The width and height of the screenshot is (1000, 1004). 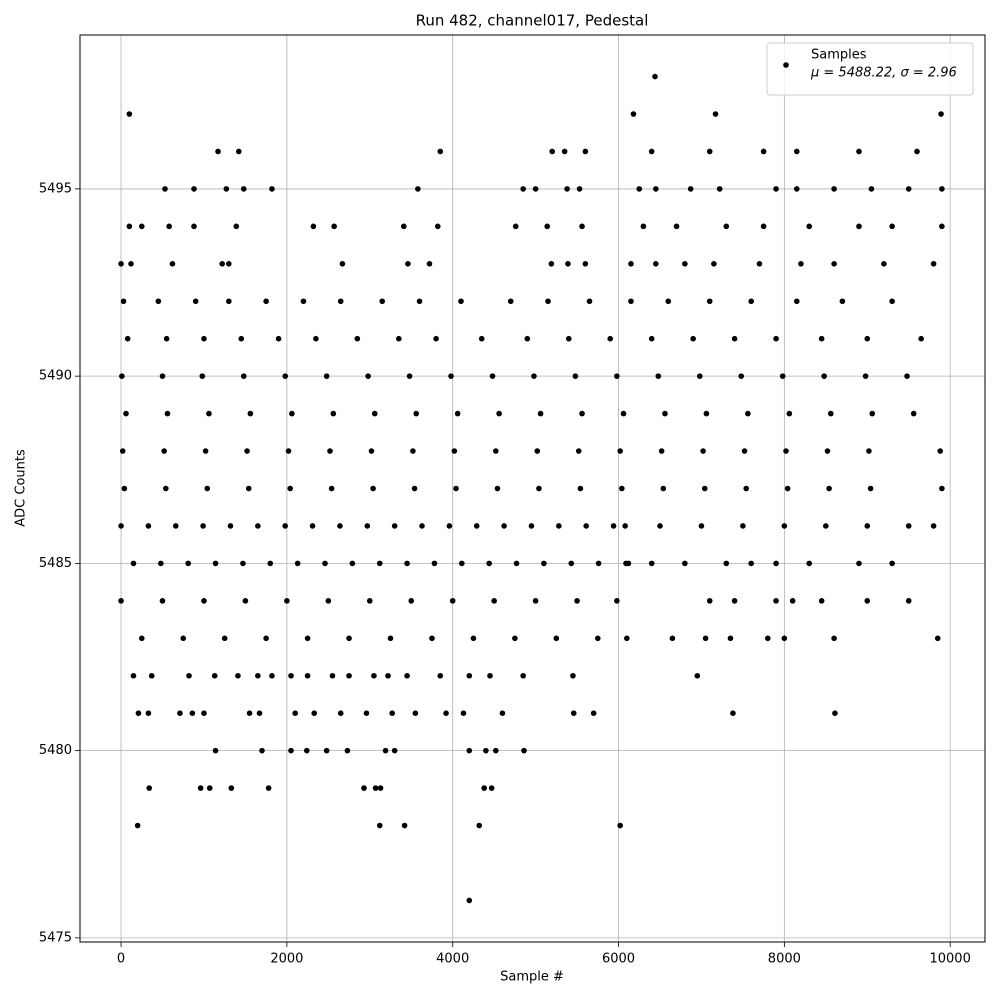 What do you see at coordinates (21, 488) in the screenshot?
I see `y-axis-label: ADC Counts` at bounding box center [21, 488].